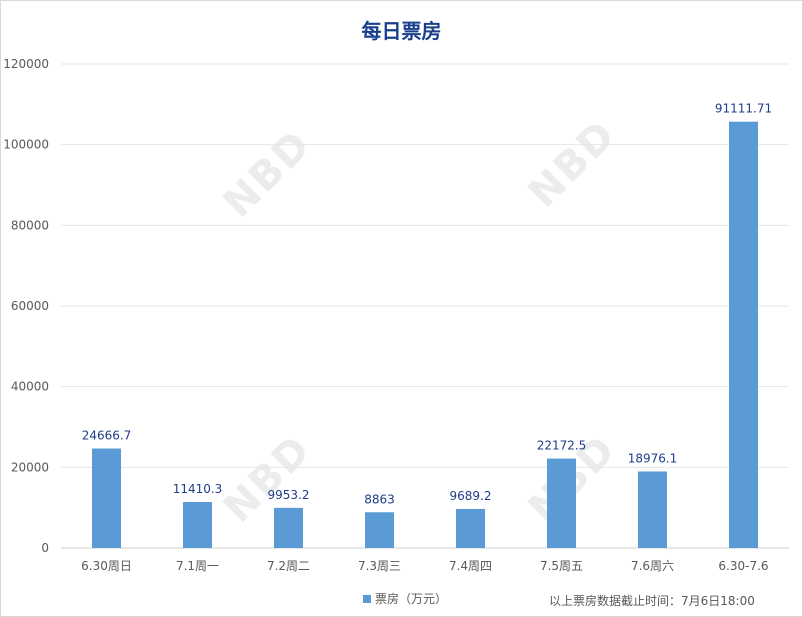 This screenshot has width=803, height=617. I want to click on data-label: 91111.71, so click(743, 109).